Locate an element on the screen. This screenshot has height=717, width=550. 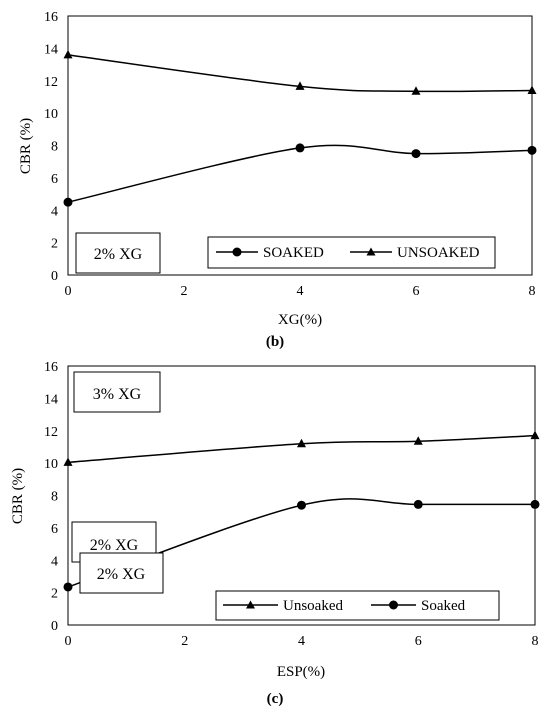
annotation-box: 2% XG is located at coordinates (118, 253).